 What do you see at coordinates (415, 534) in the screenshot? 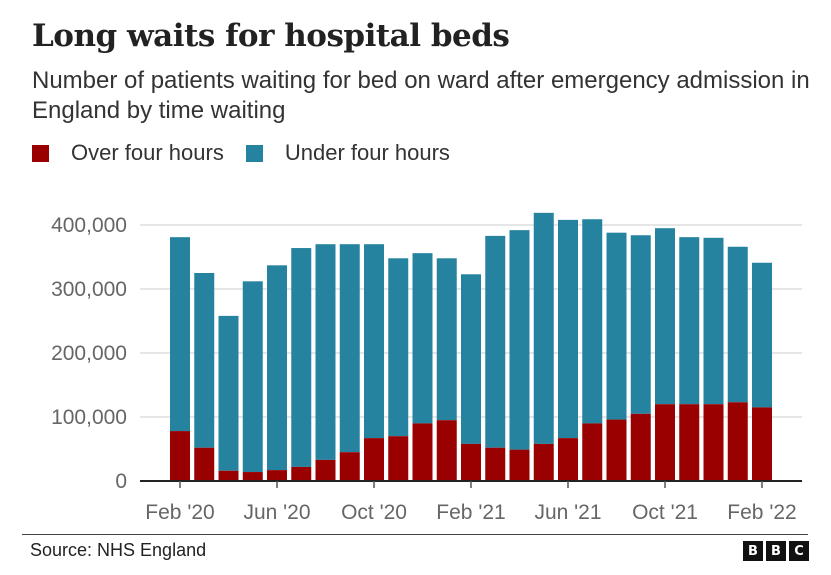
I see `footer-divider` at bounding box center [415, 534].